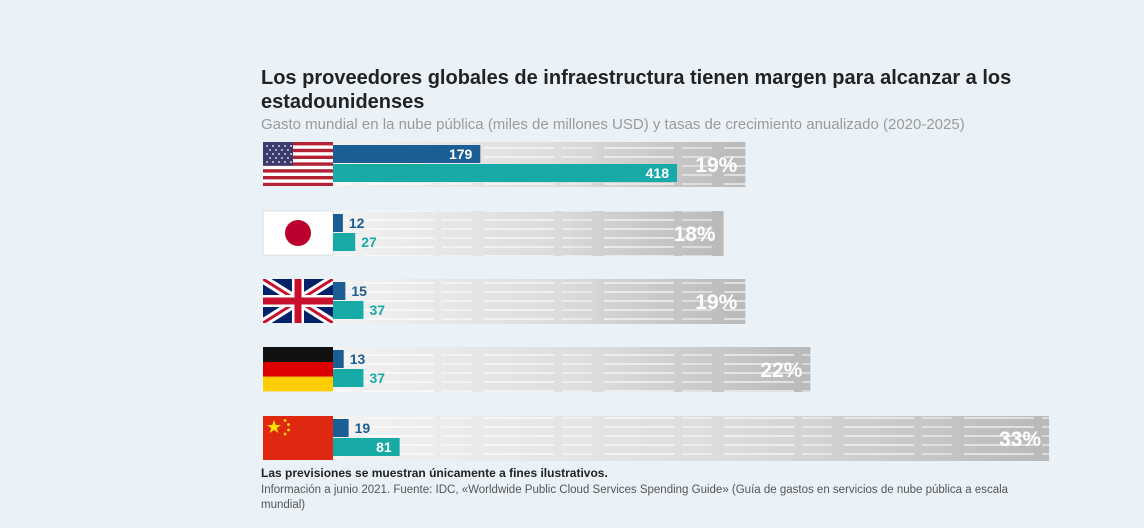  Describe the element at coordinates (369, 242) in the screenshot. I see `value-2025-japan: 27` at that location.